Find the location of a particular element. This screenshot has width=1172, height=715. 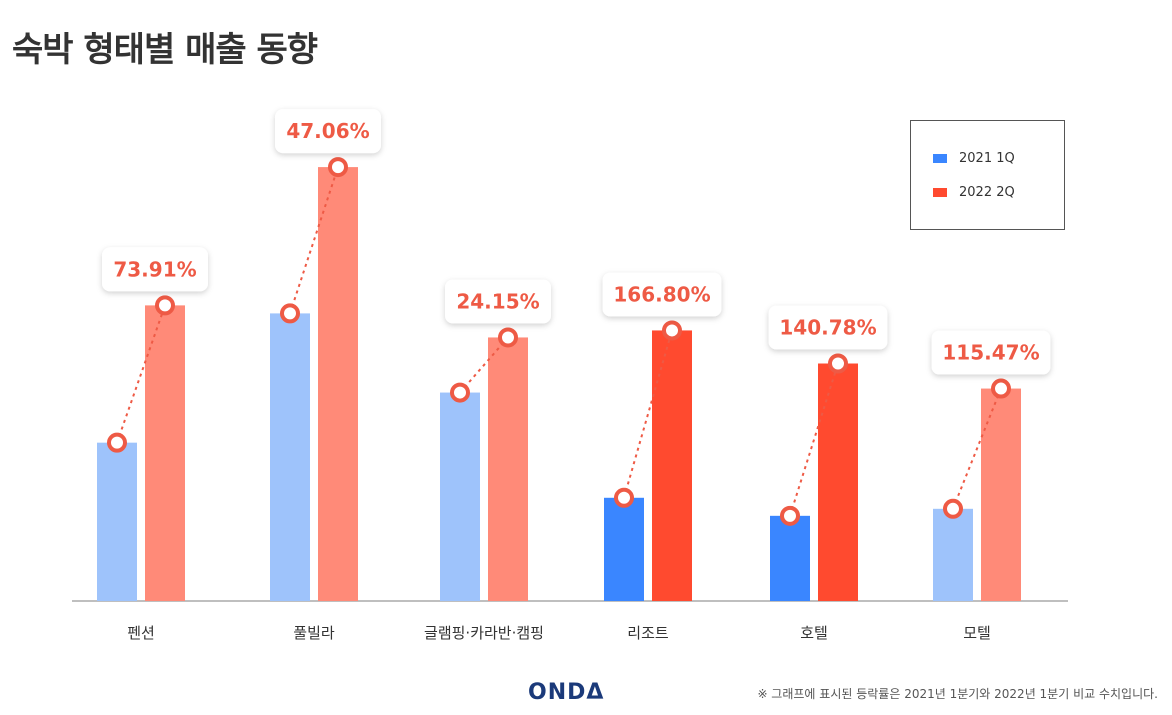

change-label-2: 24.15% is located at coordinates (497, 301).